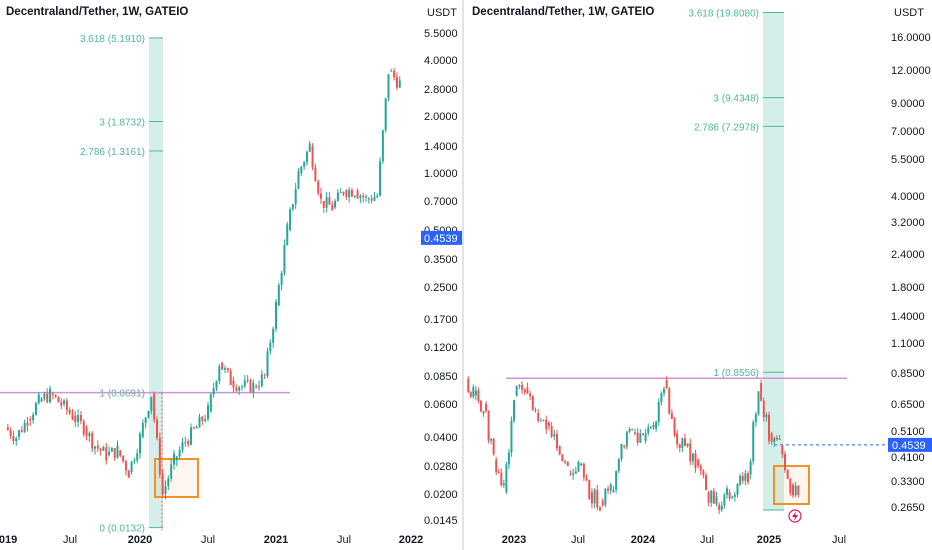  Describe the element at coordinates (908, 223) in the screenshot. I see `price-axis-tick: 3.2000` at that location.